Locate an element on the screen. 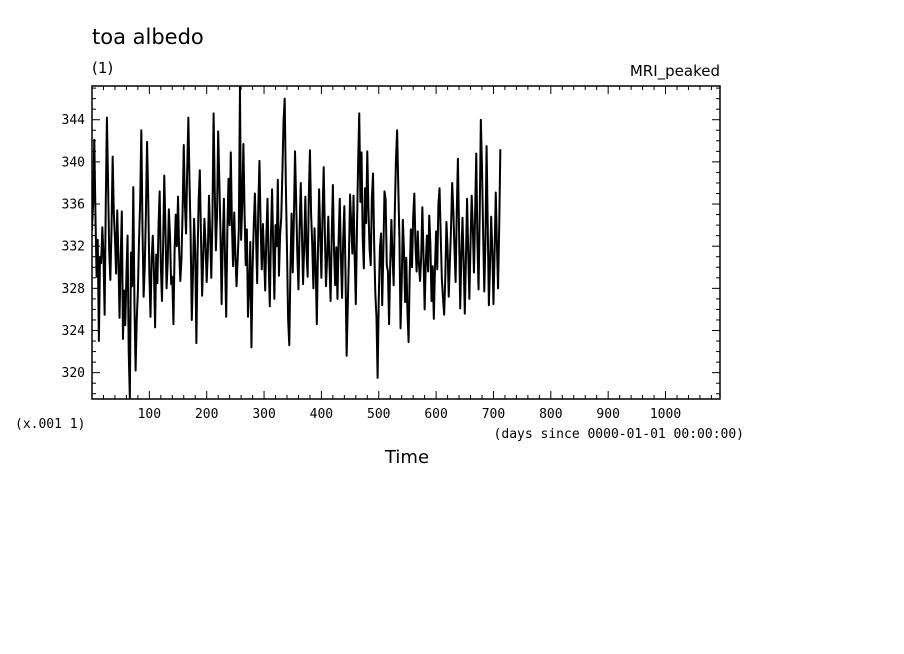  x-axis-units: (days since 0000-01-01 00:00:00) is located at coordinates (619, 434).